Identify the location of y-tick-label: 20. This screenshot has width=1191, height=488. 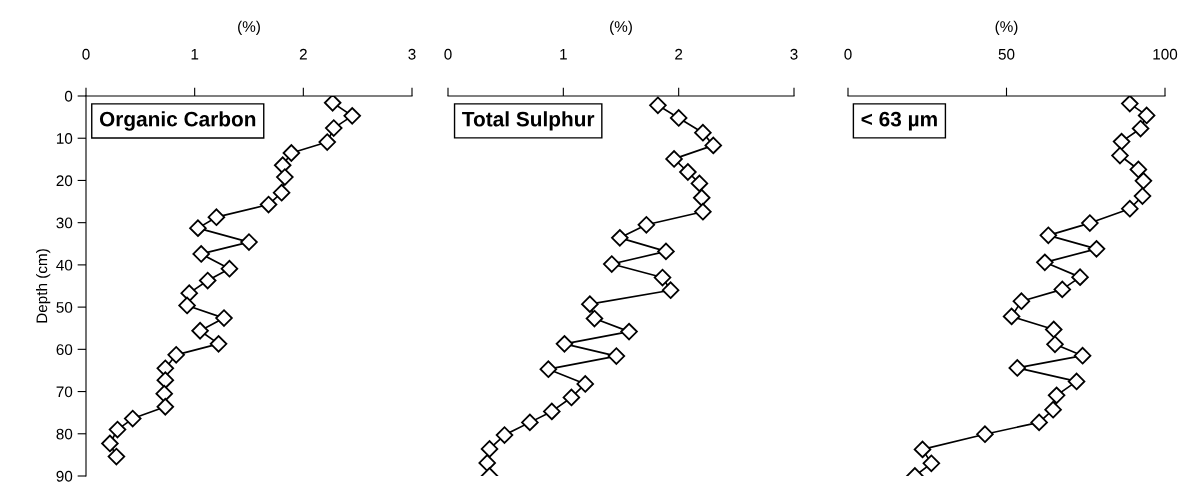
(64, 181).